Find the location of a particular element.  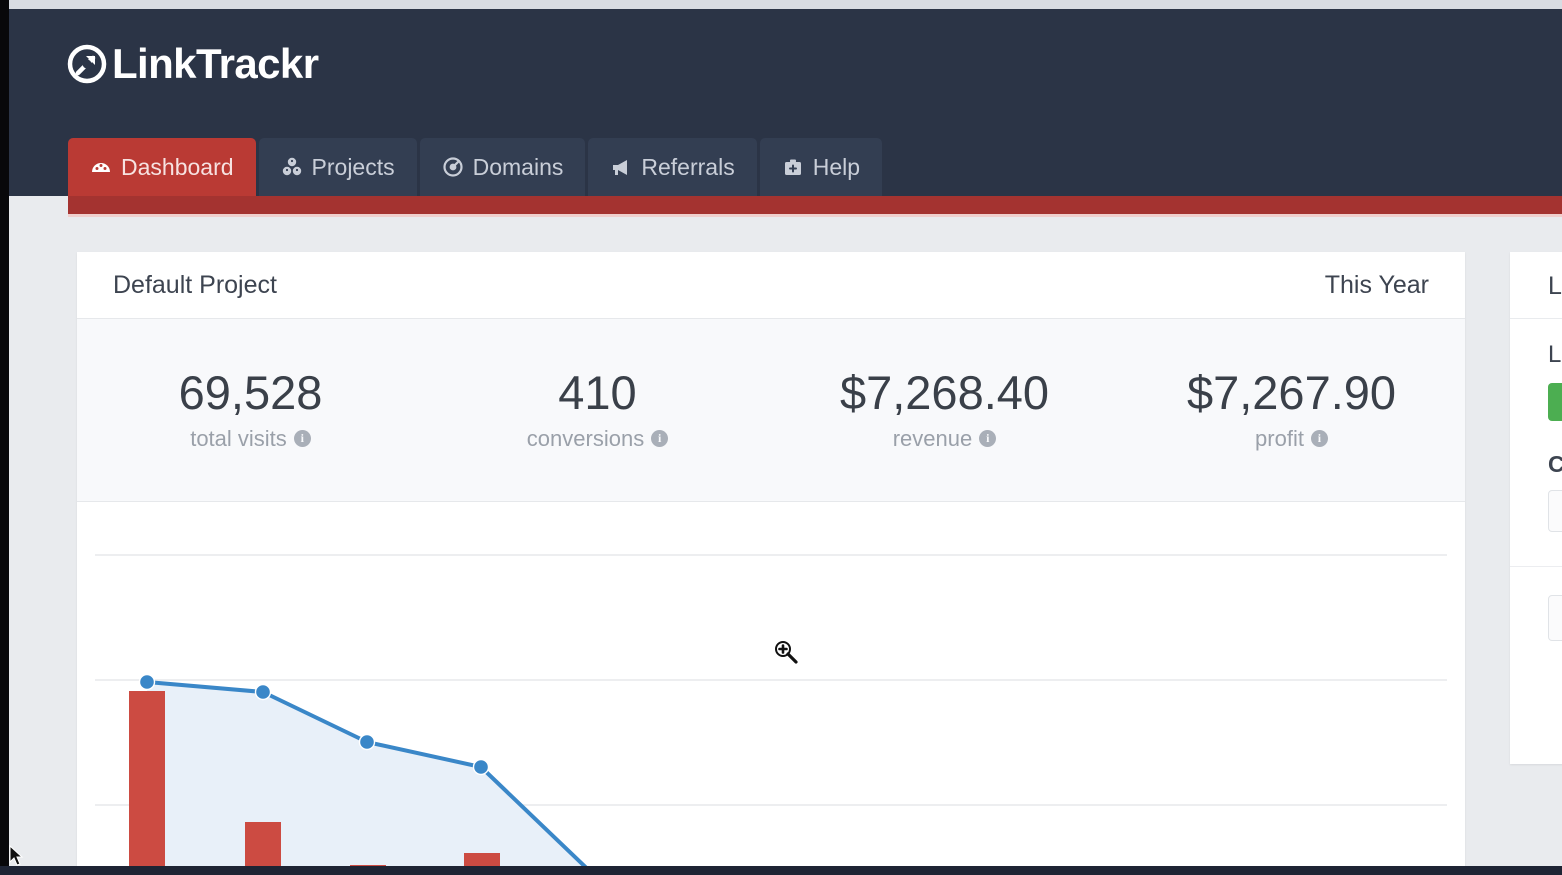

kpi-label: profit i is located at coordinates (1291, 439).